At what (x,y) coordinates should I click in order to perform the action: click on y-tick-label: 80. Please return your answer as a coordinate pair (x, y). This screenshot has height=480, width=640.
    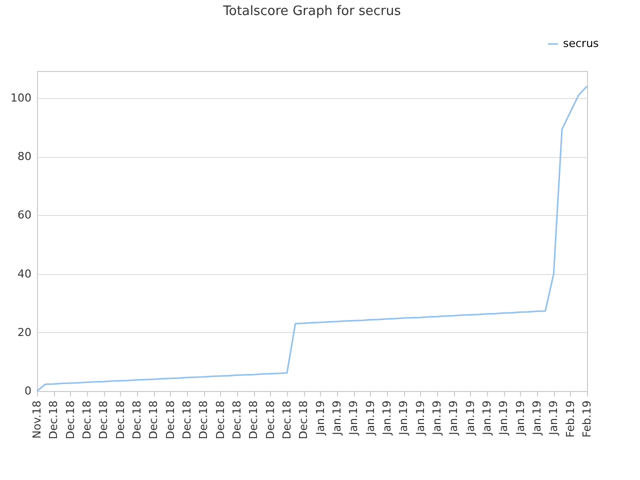
    Looking at the image, I should click on (25, 157).